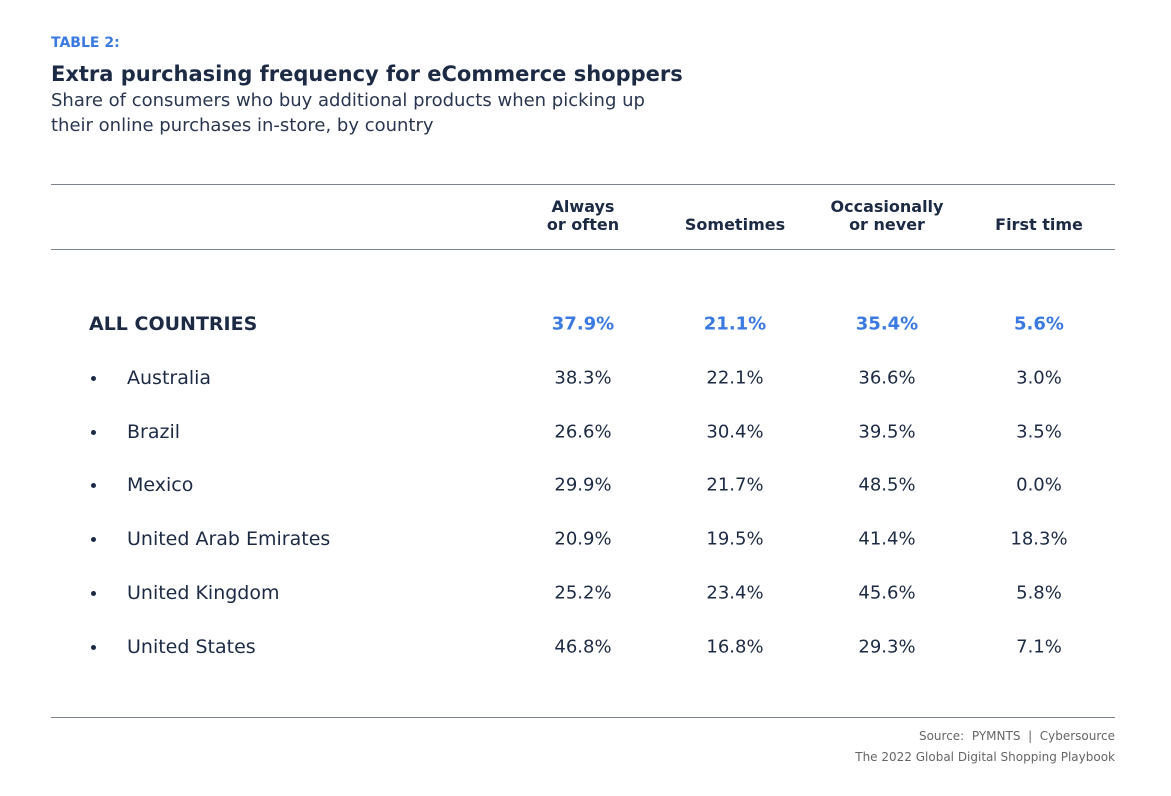 This screenshot has width=1171, height=796. I want to click on cell: 3.5%, so click(1039, 432).